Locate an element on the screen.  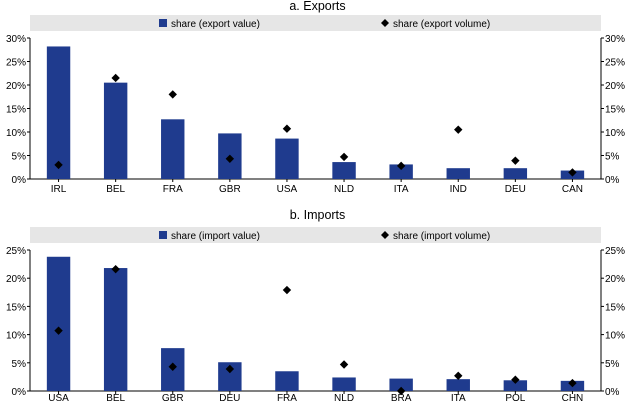
chart-title: b. Imports is located at coordinates (318, 215).